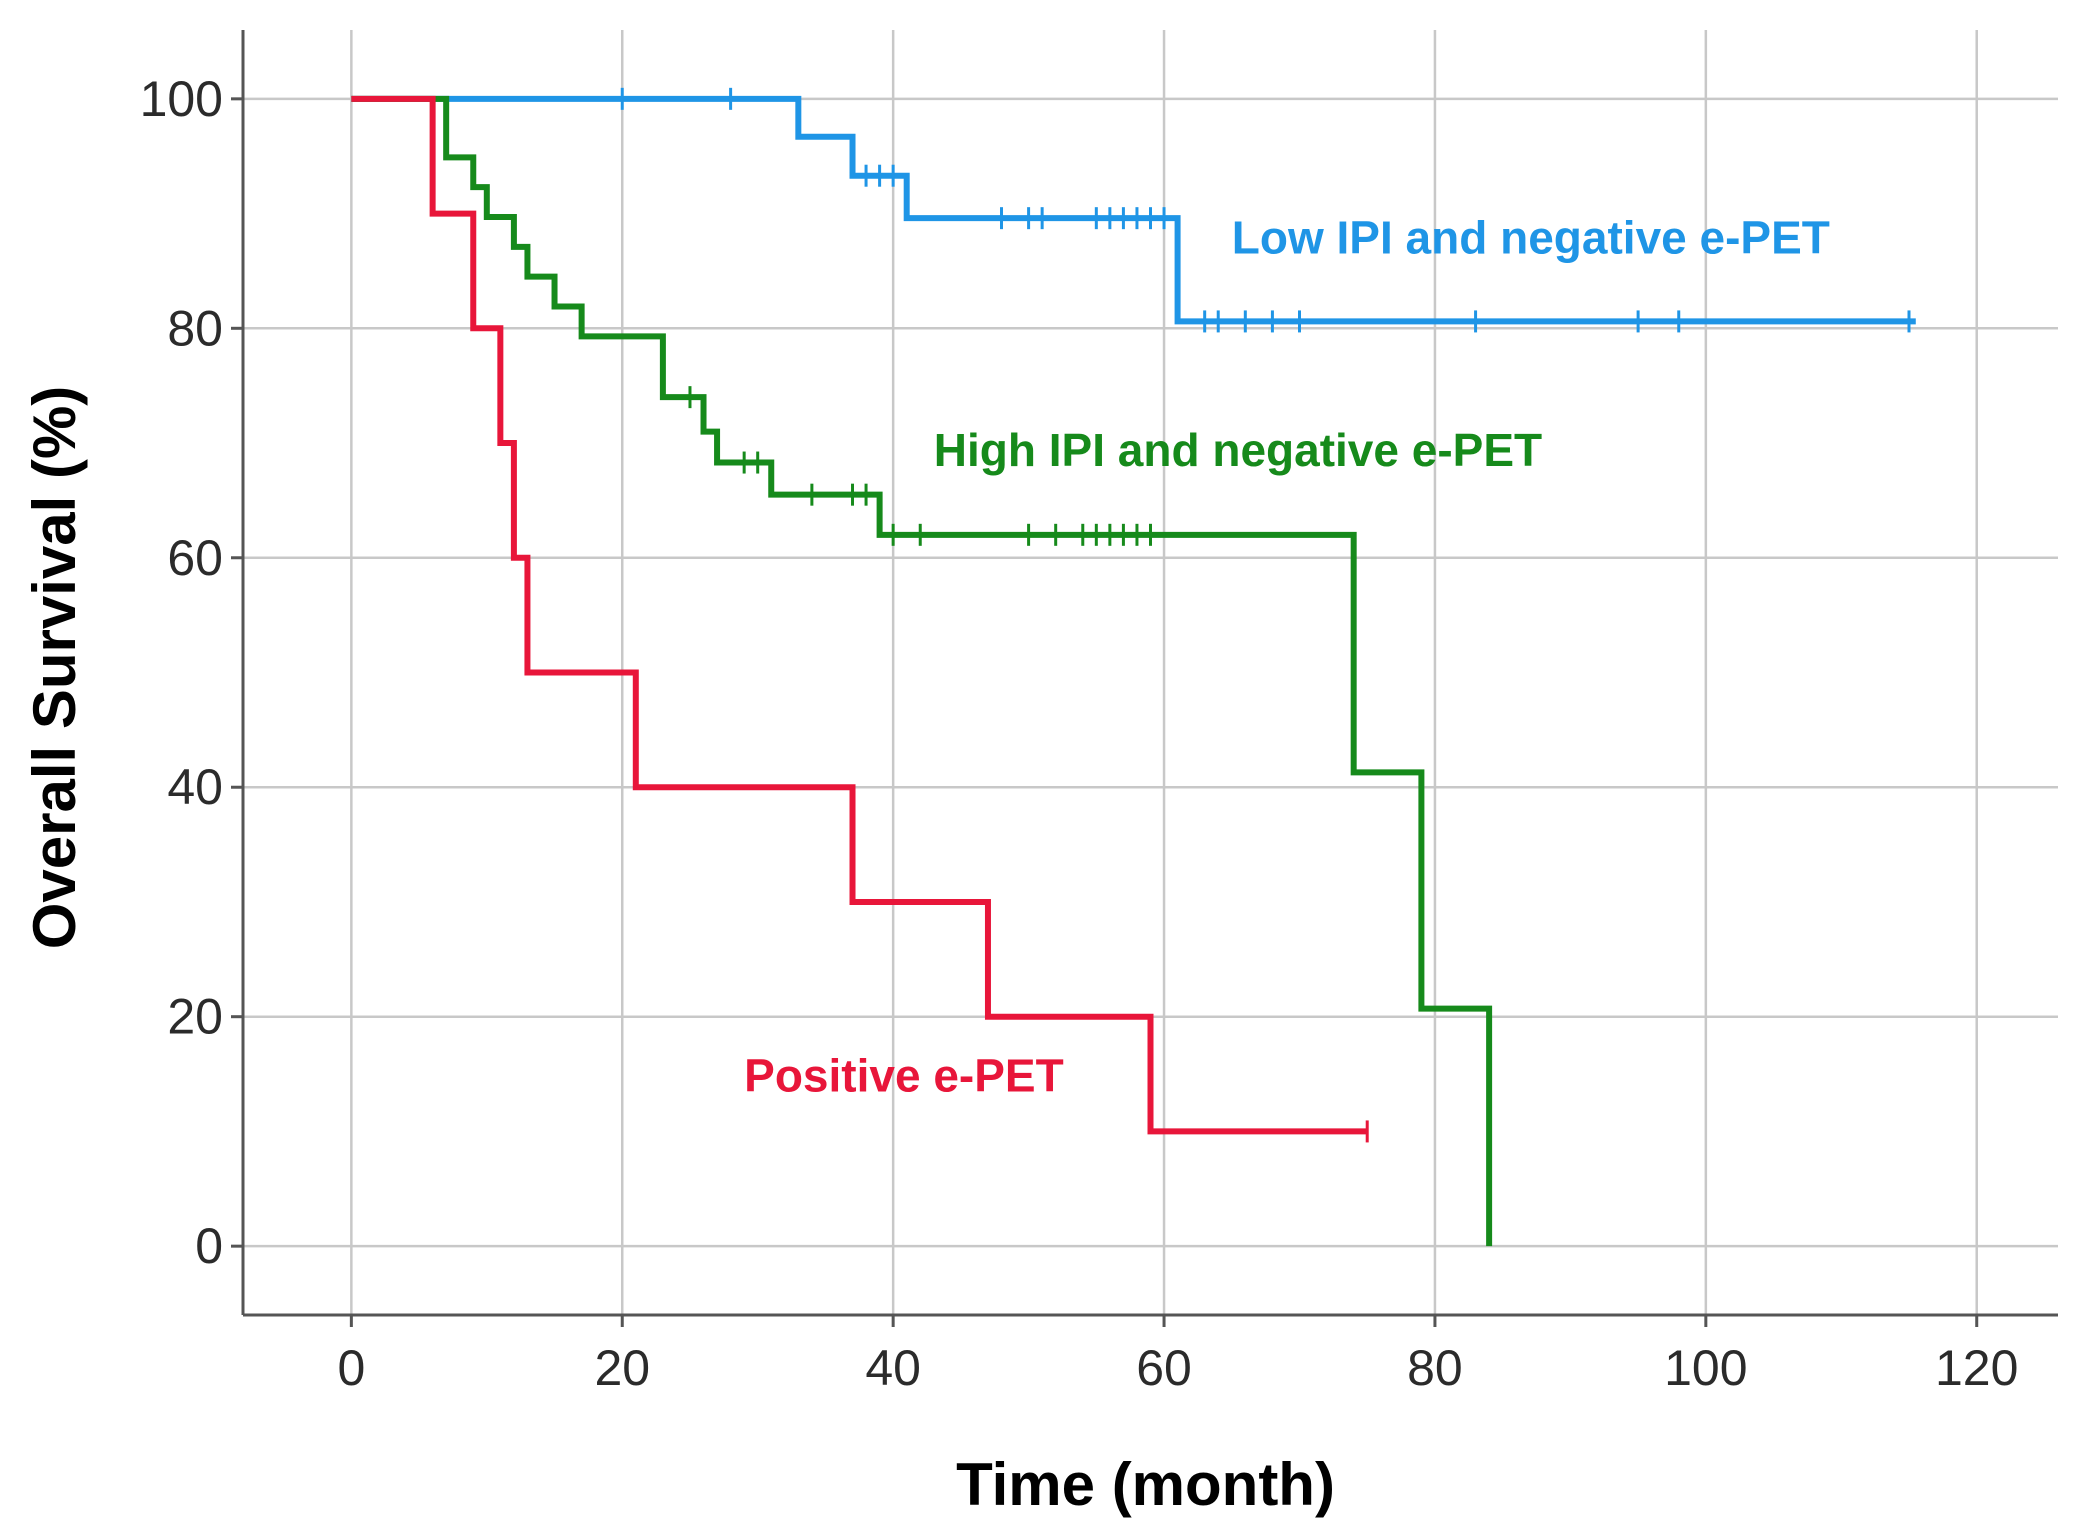 This screenshot has width=2084, height=1539. Describe the element at coordinates (1238, 450) in the screenshot. I see `series-label: High IPI and negative e-PET` at that location.